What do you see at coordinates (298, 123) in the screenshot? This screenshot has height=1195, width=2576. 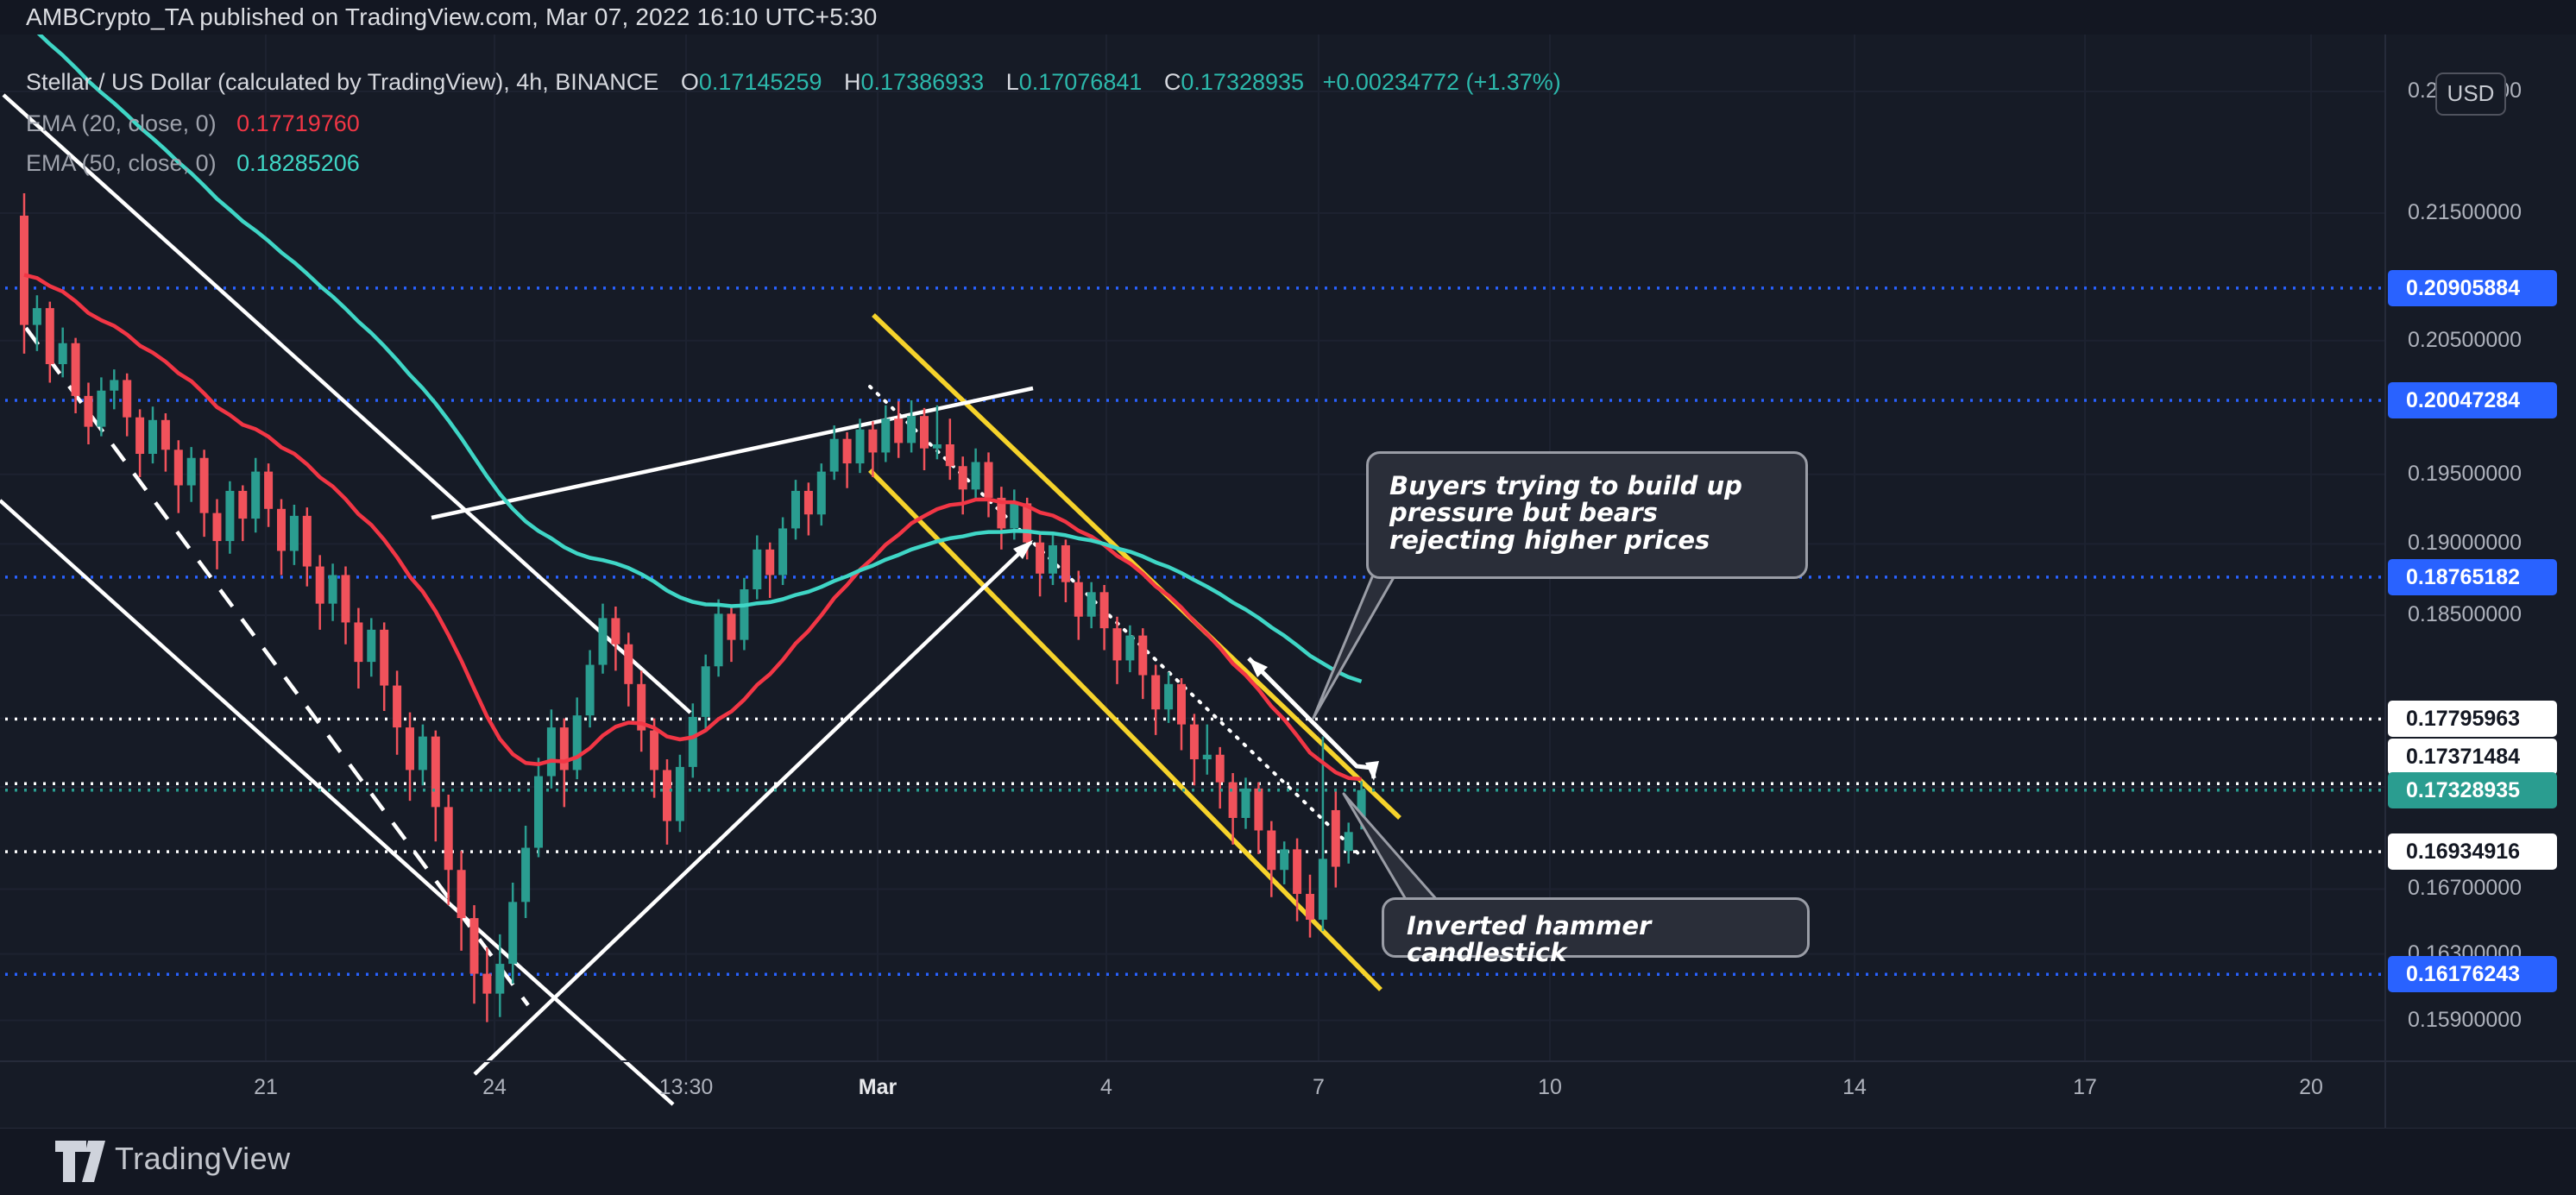 I see `ema20-value: 0.17719760` at bounding box center [298, 123].